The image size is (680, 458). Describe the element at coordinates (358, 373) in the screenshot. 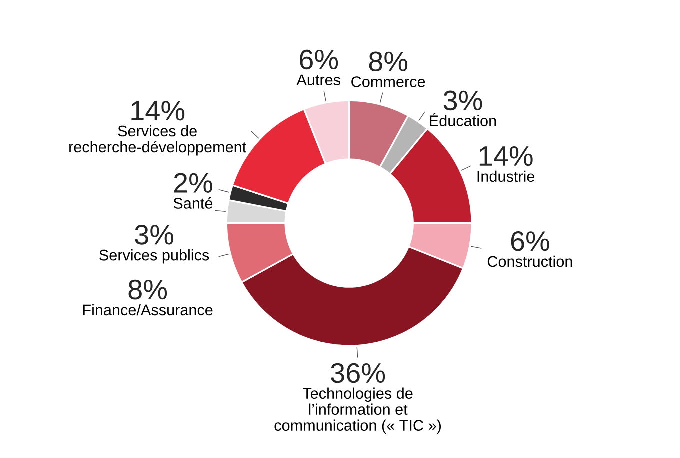

I see `data-label: 36%` at that location.